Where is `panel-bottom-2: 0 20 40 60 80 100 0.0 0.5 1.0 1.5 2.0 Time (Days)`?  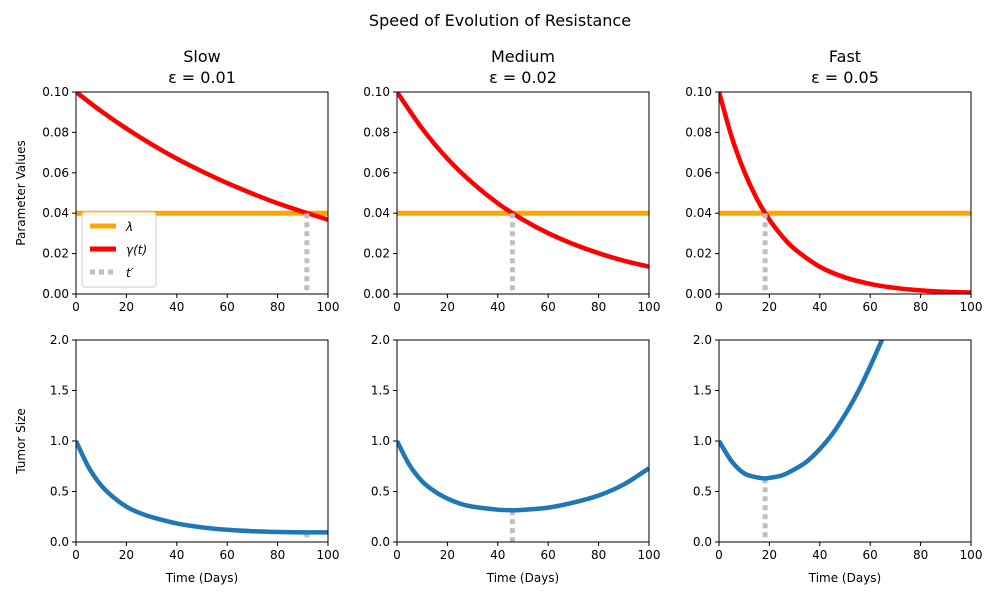
panel-bottom-2: 0 20 40 60 80 100 0.0 0.5 1.0 1.5 2.0 Time (Days) is located at coordinates (838, 459).